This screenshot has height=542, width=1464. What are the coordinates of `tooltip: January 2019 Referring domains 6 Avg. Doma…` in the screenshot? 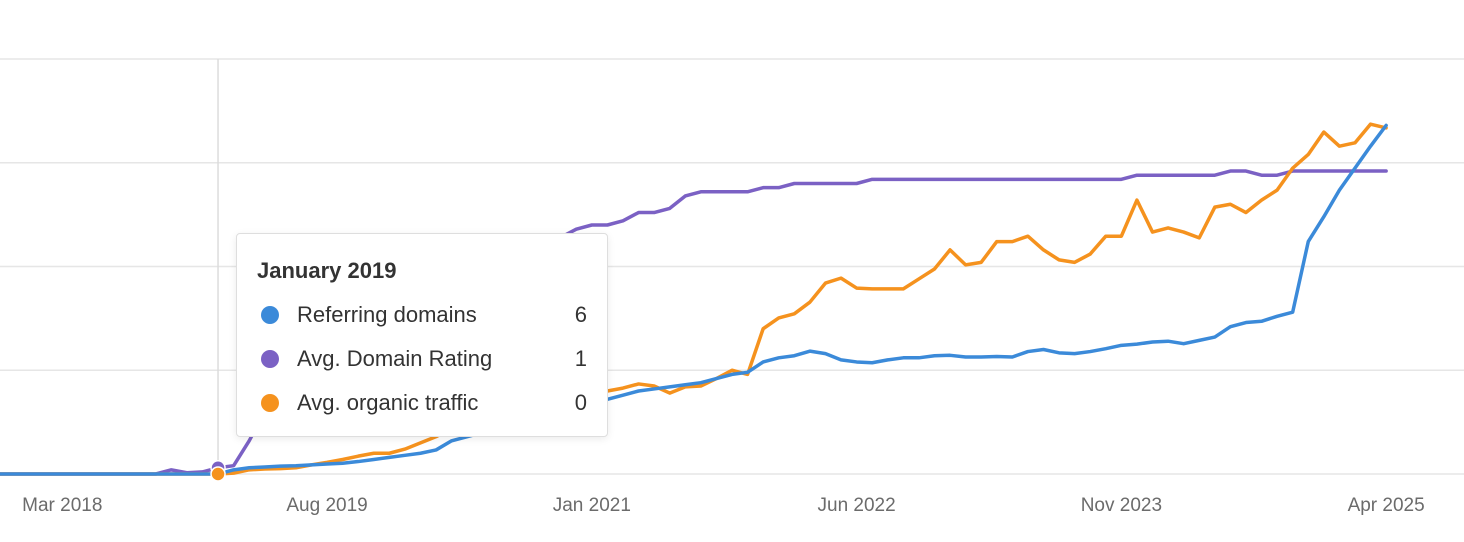 It's located at (422, 335).